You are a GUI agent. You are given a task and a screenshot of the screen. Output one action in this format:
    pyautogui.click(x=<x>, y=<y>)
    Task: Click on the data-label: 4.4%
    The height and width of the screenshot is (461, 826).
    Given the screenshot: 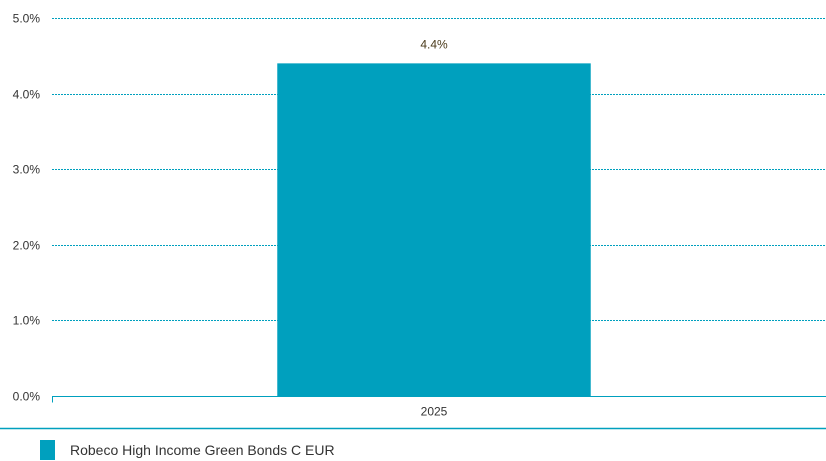 What is the action you would take?
    pyautogui.click(x=434, y=44)
    